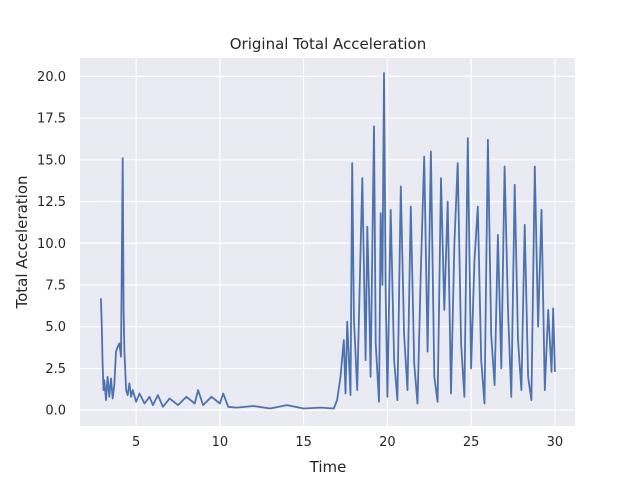 This screenshot has width=640, height=480. Describe the element at coordinates (220, 442) in the screenshot. I see `x-tick-label: 10` at that location.